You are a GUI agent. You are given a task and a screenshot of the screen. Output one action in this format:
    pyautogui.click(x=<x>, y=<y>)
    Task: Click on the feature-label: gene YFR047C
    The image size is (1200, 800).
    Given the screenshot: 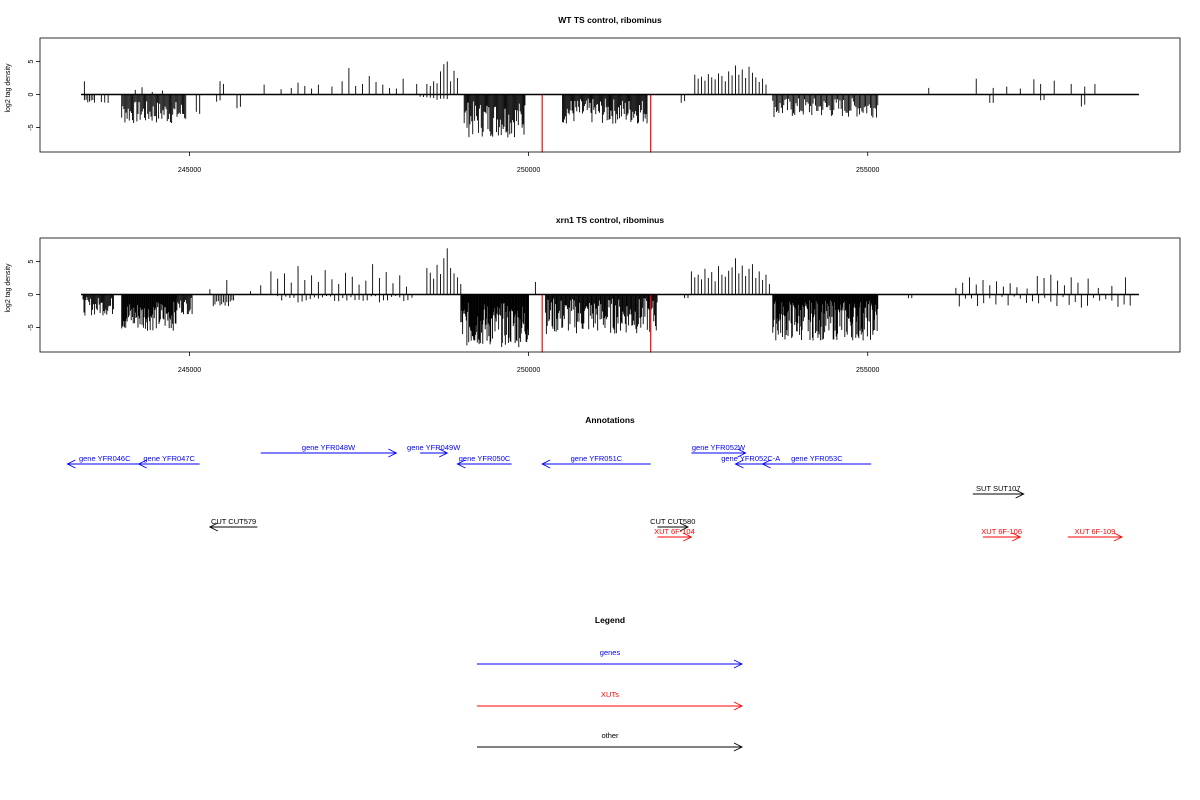 What is the action you would take?
    pyautogui.click(x=169, y=458)
    